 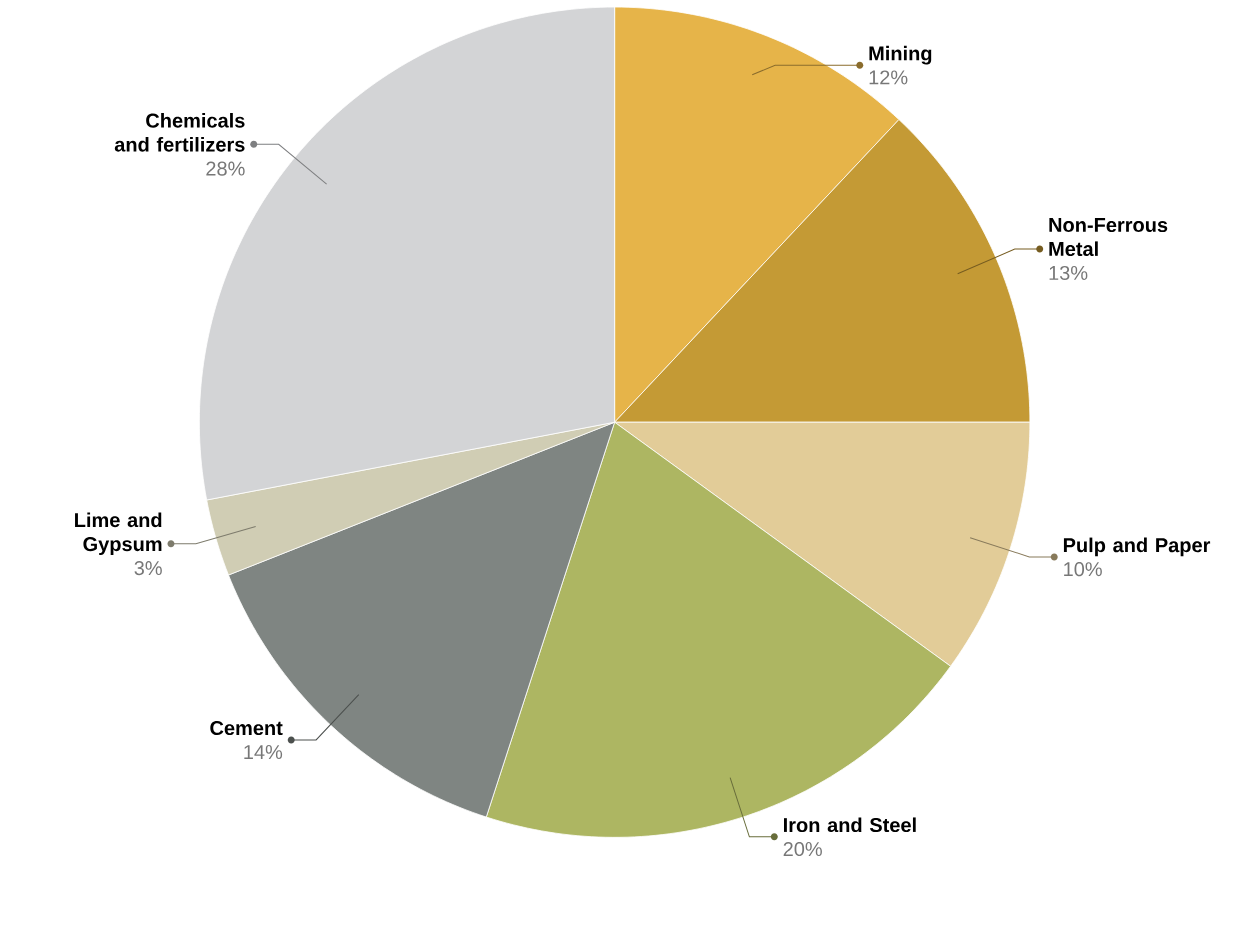 What do you see at coordinates (1083, 569) in the screenshot?
I see `data-label: 10%` at bounding box center [1083, 569].